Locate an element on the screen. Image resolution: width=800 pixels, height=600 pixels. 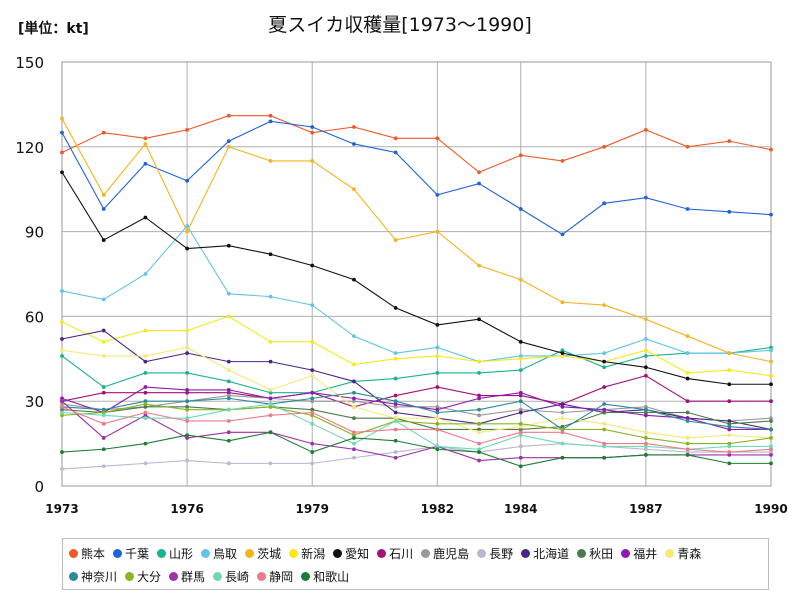
x-tick-label: 1984 is located at coordinates (520, 509).